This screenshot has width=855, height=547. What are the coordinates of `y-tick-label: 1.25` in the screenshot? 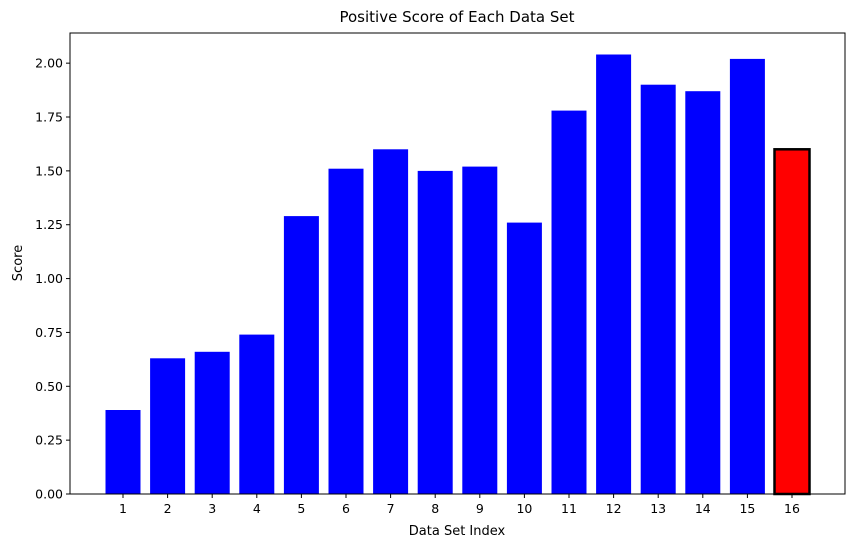 It's located at (49, 224).